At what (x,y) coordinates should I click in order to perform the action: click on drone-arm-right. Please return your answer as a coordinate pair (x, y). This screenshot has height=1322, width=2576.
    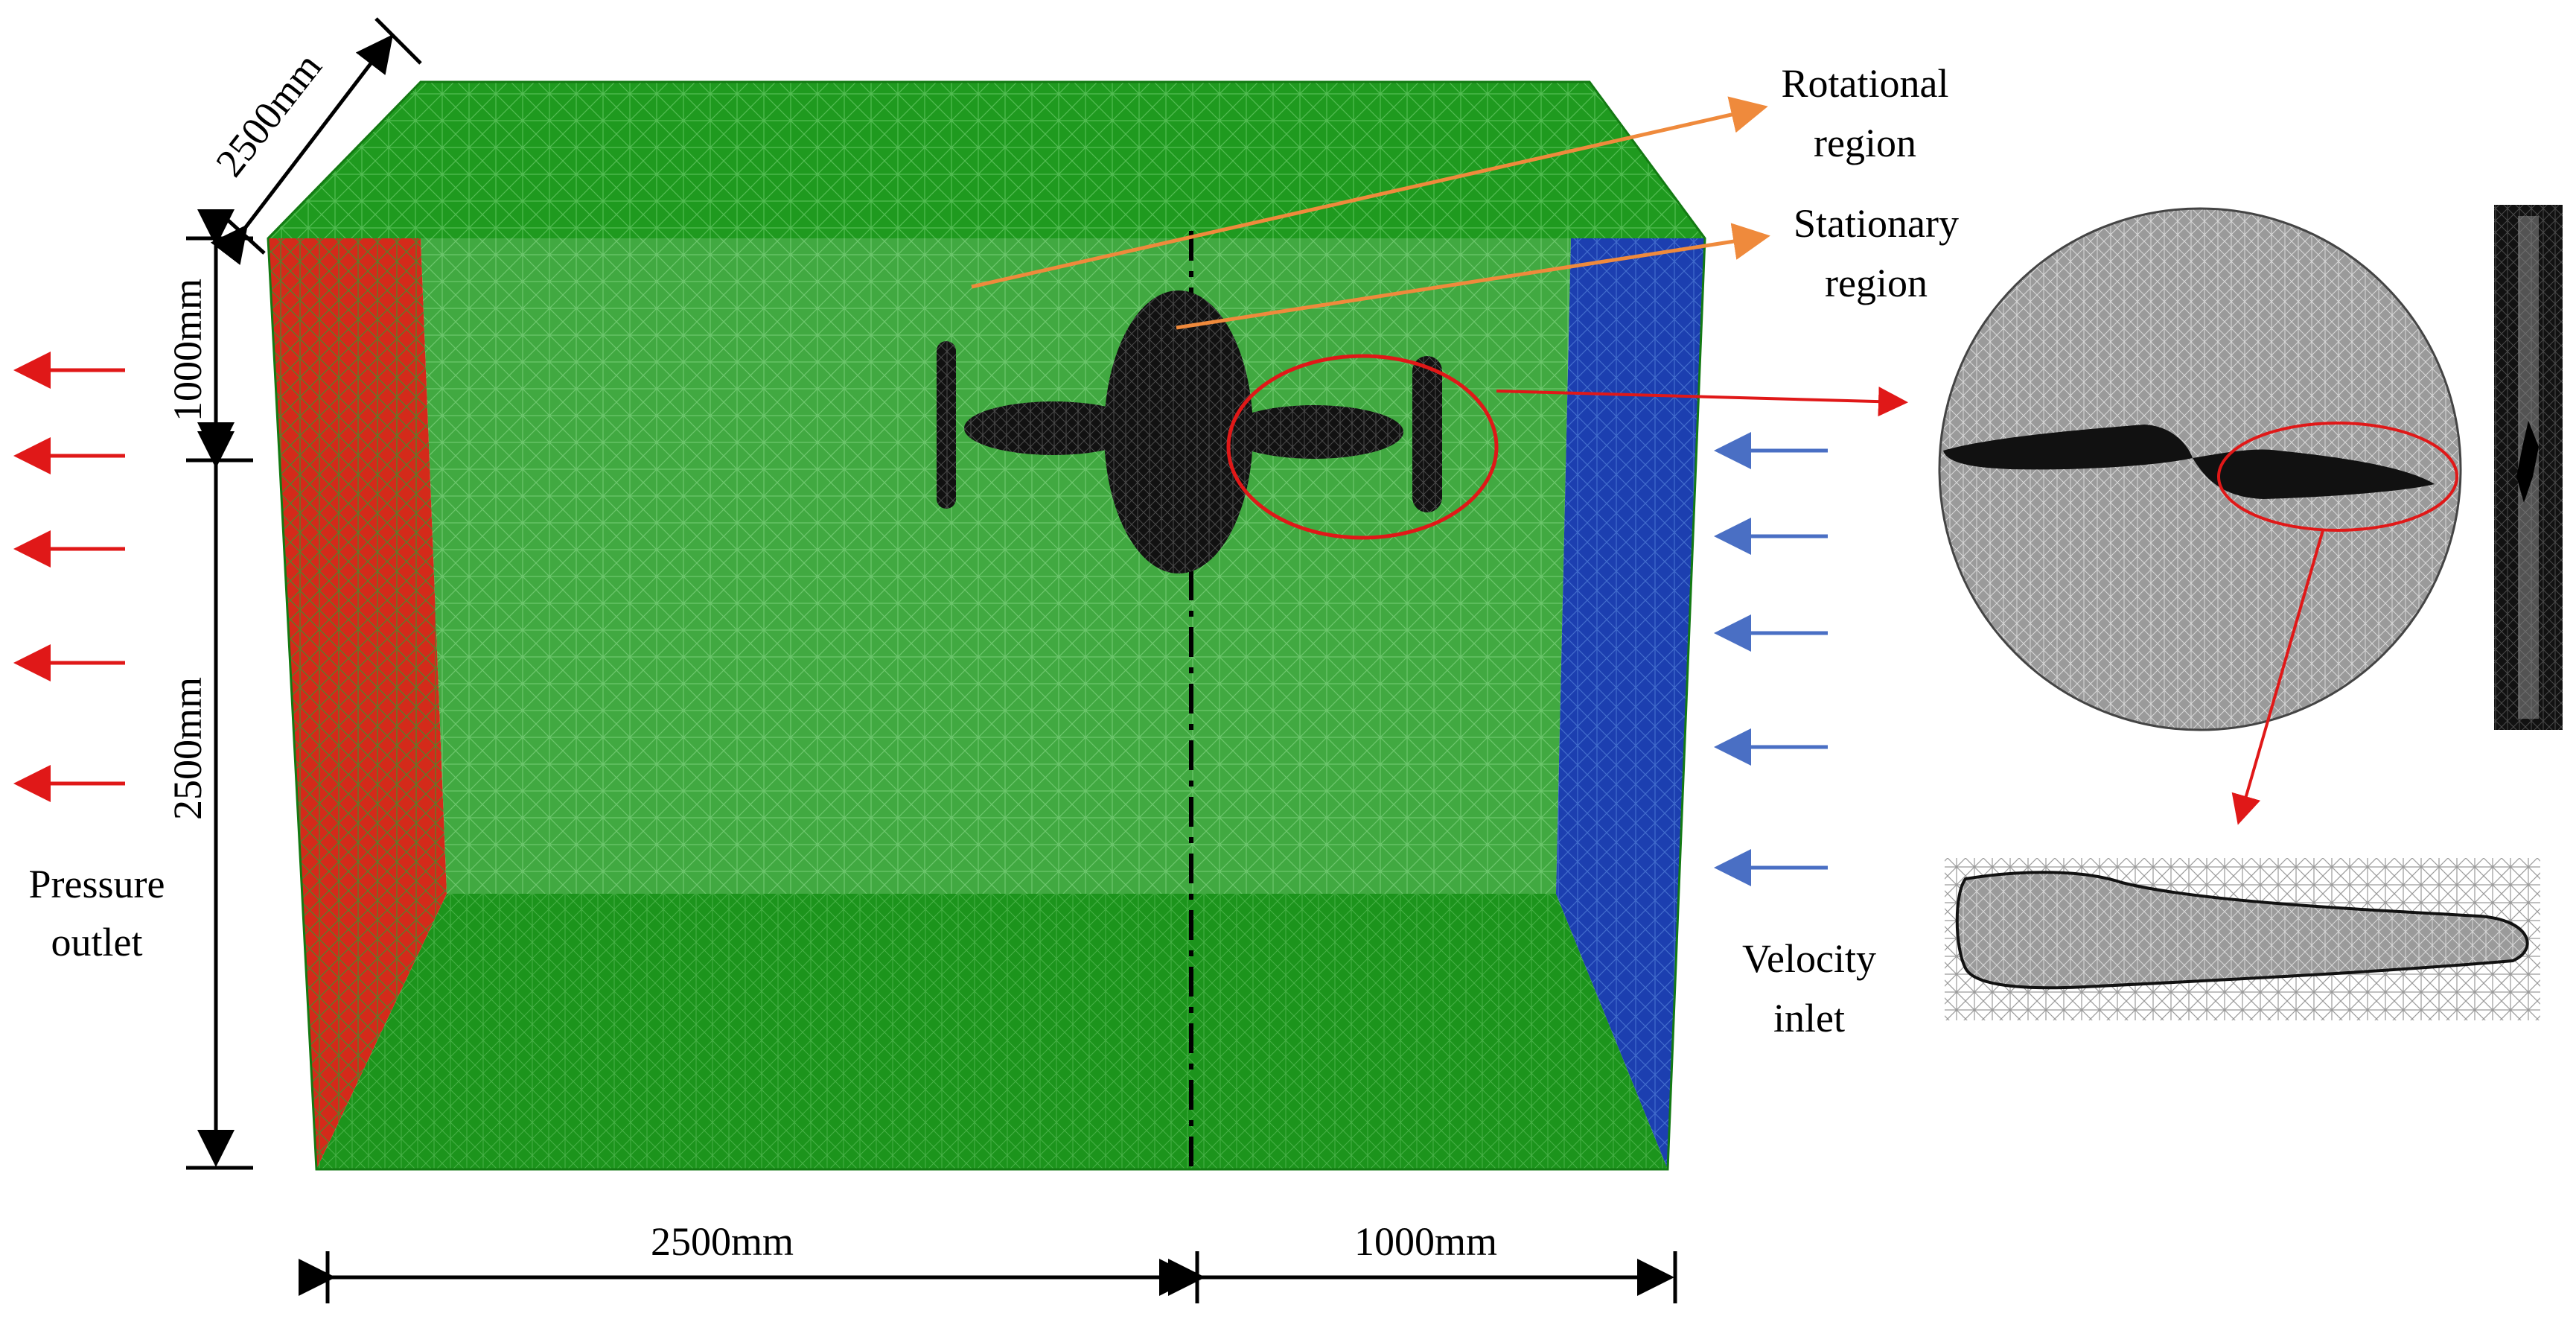
    Looking at the image, I should click on (1314, 432).